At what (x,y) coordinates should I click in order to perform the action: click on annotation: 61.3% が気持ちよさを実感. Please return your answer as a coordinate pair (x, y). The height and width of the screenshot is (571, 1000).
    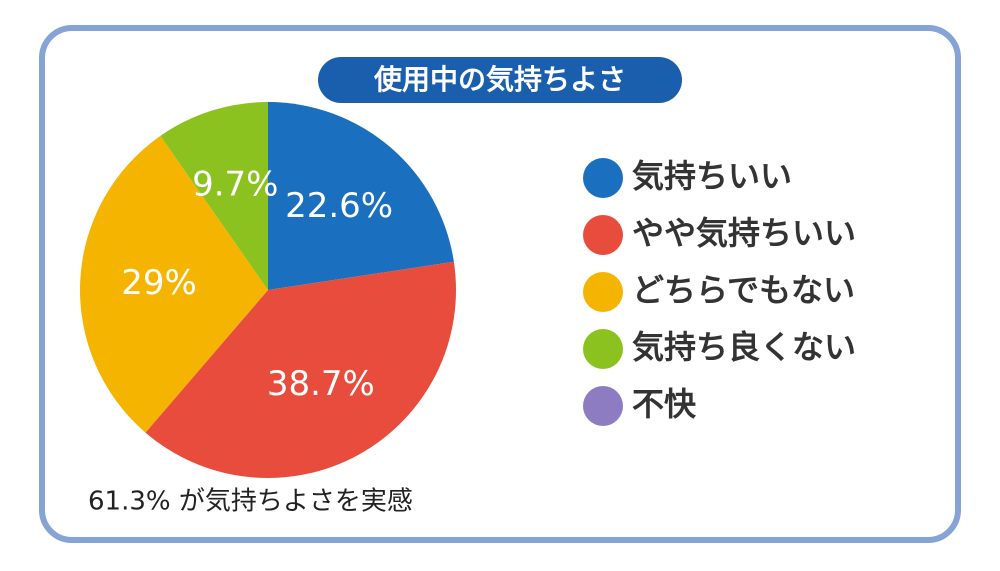
    Looking at the image, I should click on (250, 502).